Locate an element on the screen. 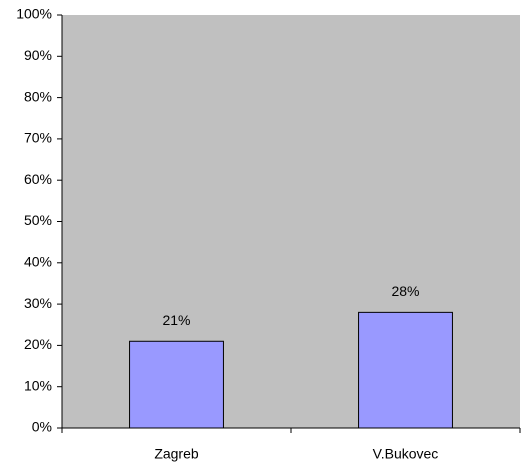  y-tick-label: 30% is located at coordinates (38, 303).